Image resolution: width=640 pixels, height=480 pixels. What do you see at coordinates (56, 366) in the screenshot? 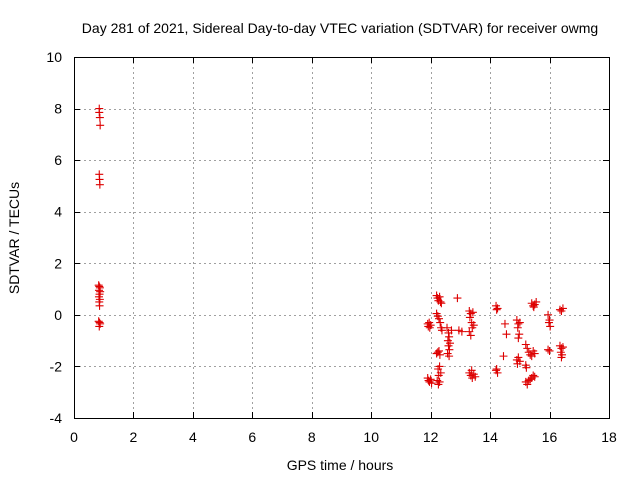
I see `y-tick-label: -2` at bounding box center [56, 366].